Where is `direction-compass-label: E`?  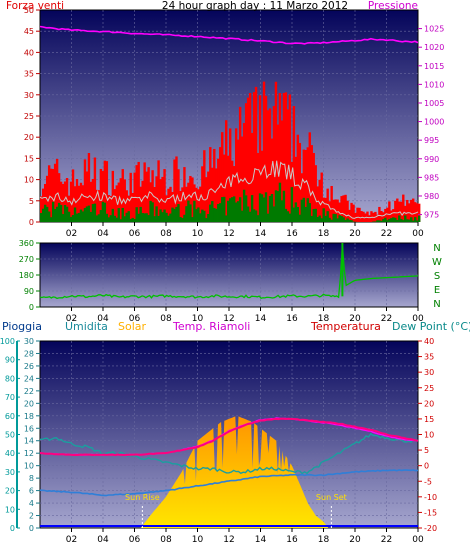
direction-compass-label: E is located at coordinates (437, 290).